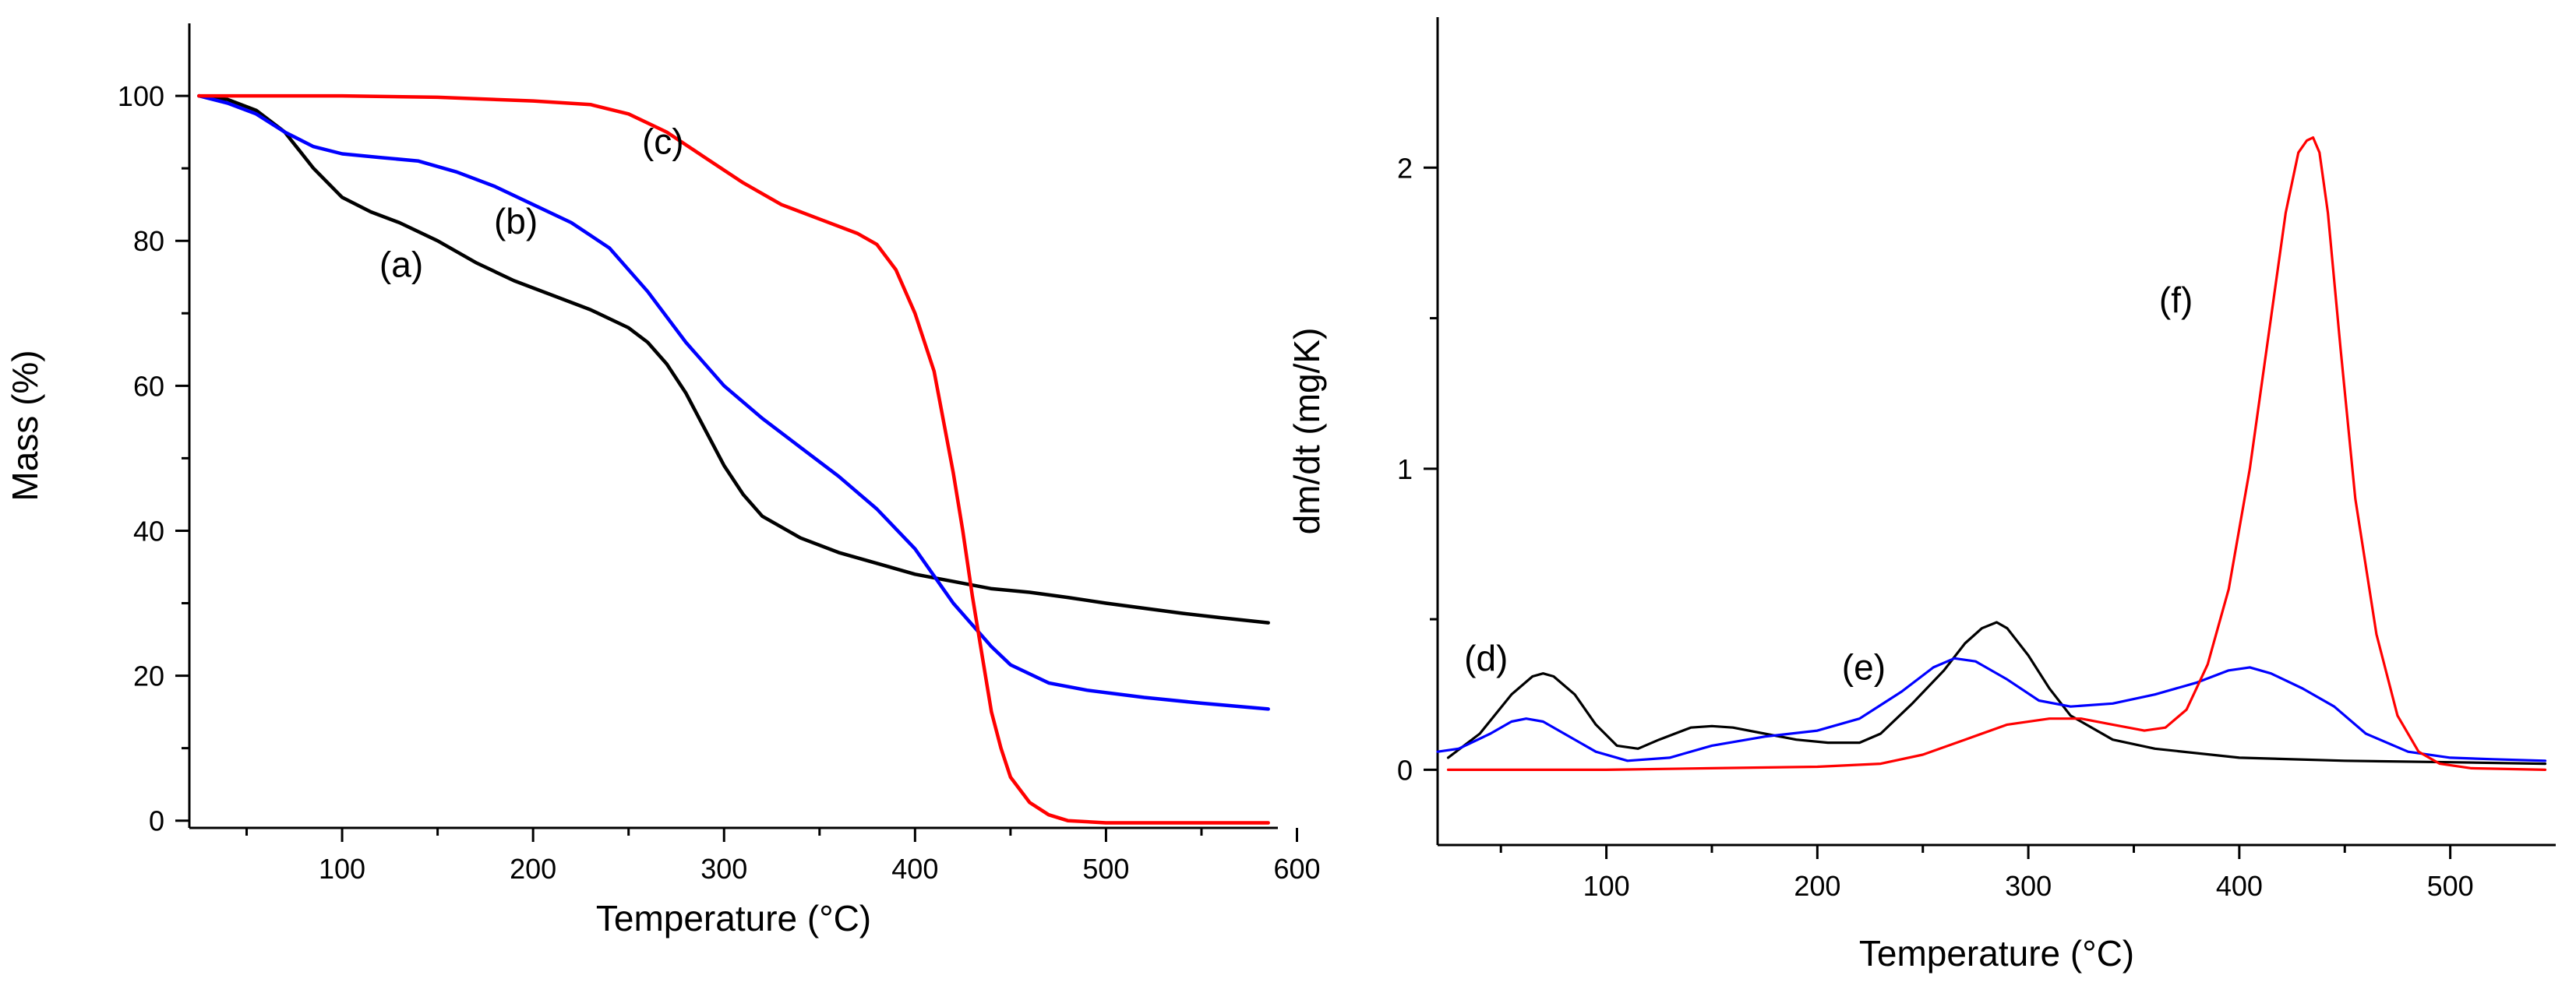 Image resolution: width=2576 pixels, height=993 pixels. Describe the element at coordinates (148, 676) in the screenshot. I see `mass-y-tick-label: 20` at that location.